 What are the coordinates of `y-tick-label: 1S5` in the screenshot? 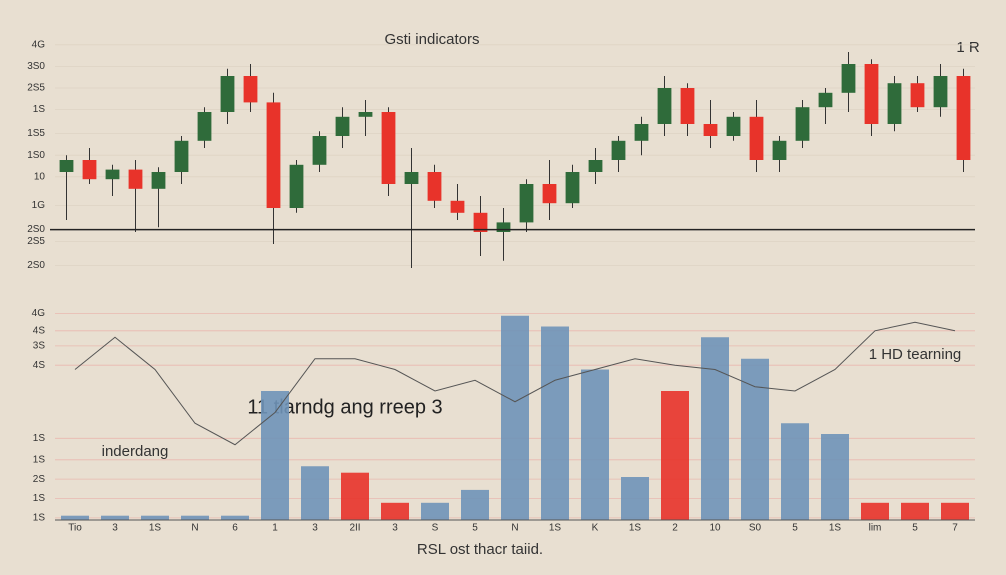 It's located at (36, 133).